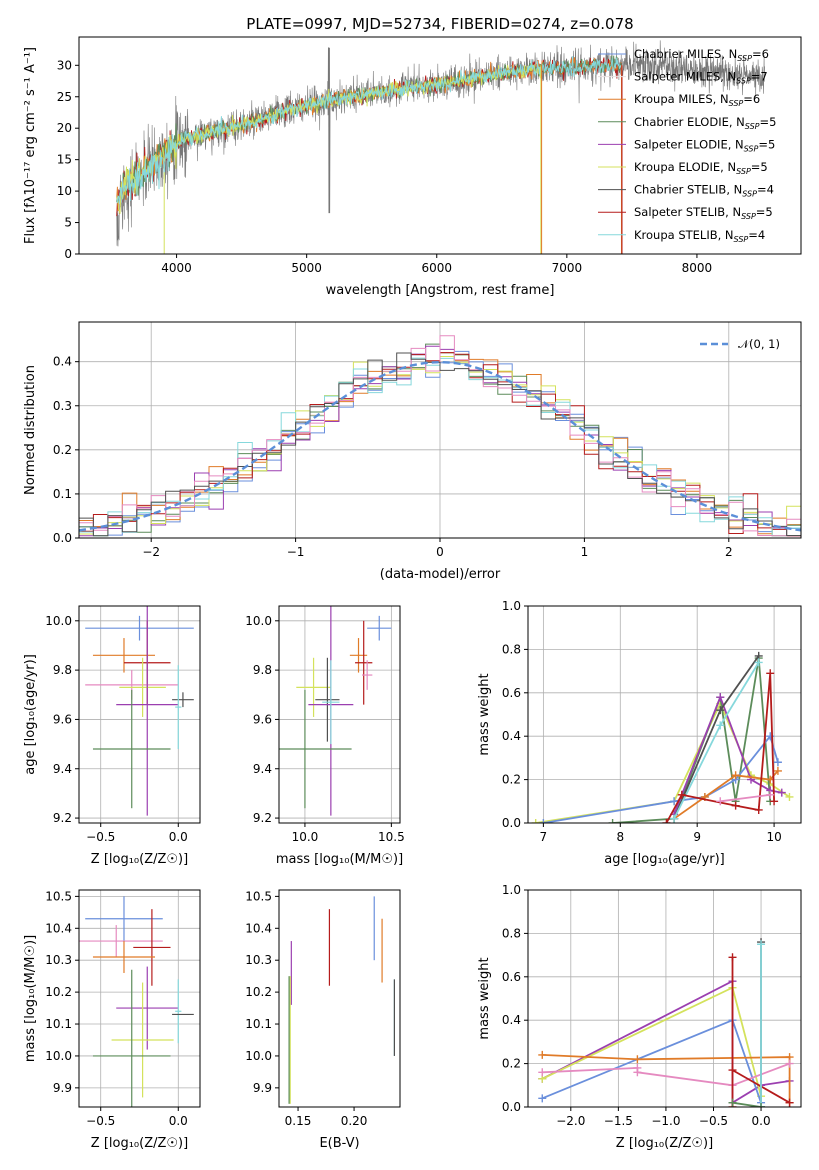 Image resolution: width=819 pixels, height=1170 pixels. What do you see at coordinates (100, 837) in the screenshot?
I see `x-tick-label: −0.5` at bounding box center [100, 837].